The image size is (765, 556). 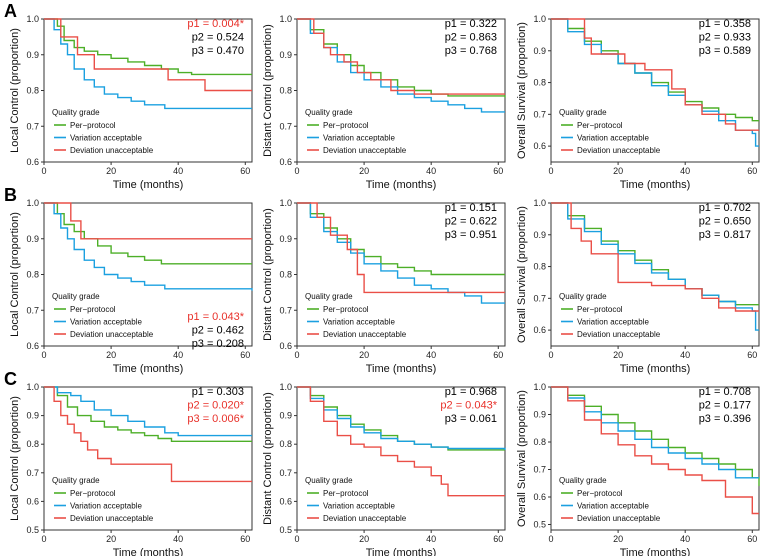 What do you see at coordinates (725, 406) in the screenshot?
I see `p-value-2: p2 = 0.177` at bounding box center [725, 406].